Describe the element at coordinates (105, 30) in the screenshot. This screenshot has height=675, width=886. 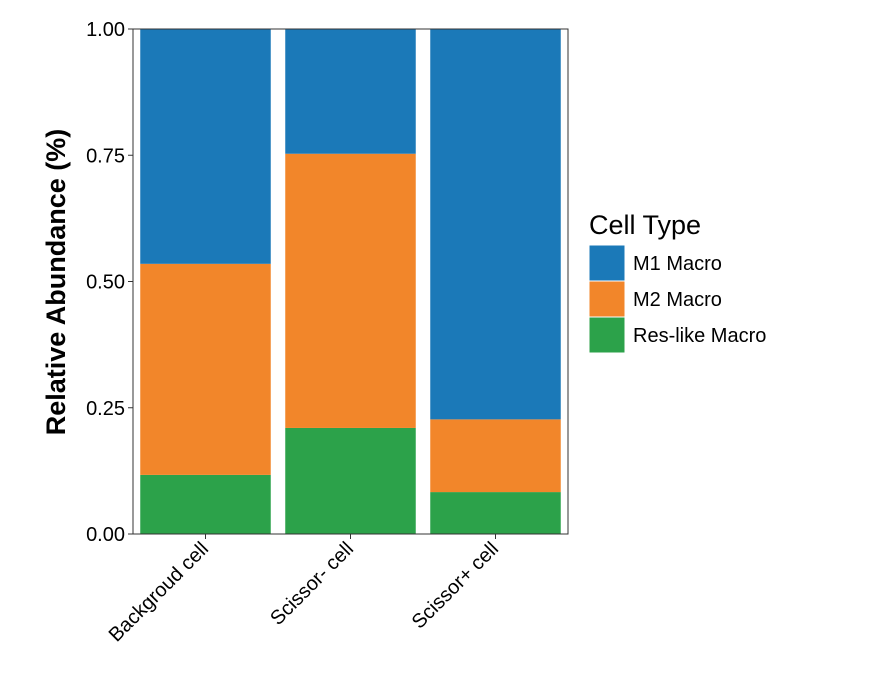
I see `y-tick-label: 1.00` at that location.